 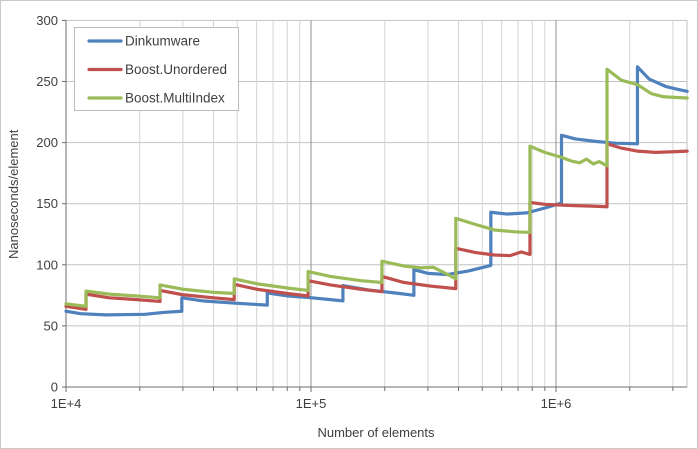 What do you see at coordinates (47, 81) in the screenshot?
I see `y-tick-label: 250` at bounding box center [47, 81].